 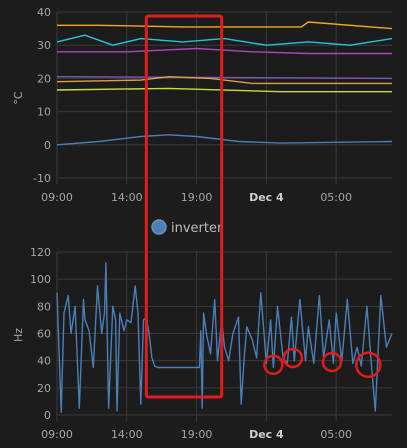 I want to click on y-tick-label: 100, so click(x=40, y=279).